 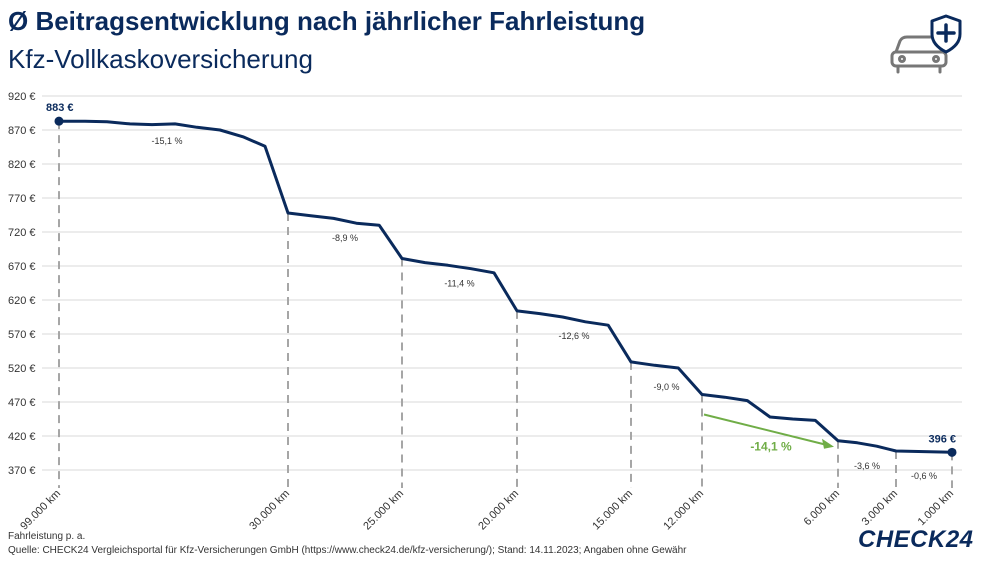 I want to click on segment-percent-label: -0,6 %, so click(x=924, y=476).